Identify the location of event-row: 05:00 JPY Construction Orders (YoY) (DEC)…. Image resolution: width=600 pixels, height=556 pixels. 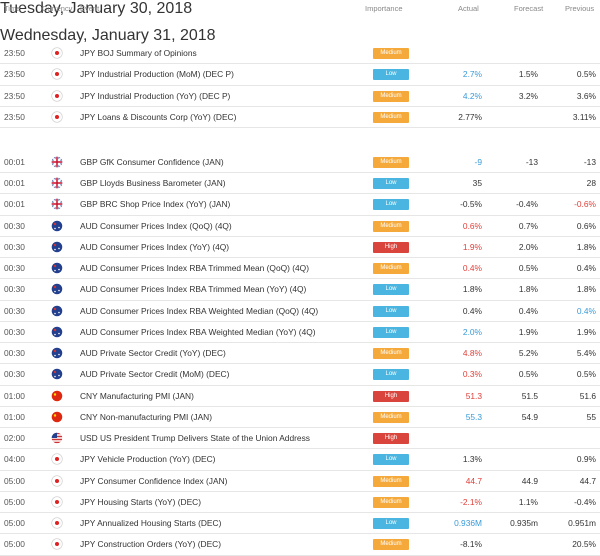
(300, 545).